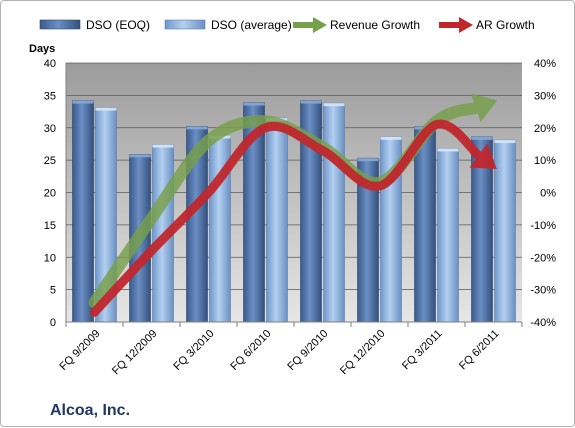  I want to click on x-tick-label: FQ 12/2009, so click(135, 353).